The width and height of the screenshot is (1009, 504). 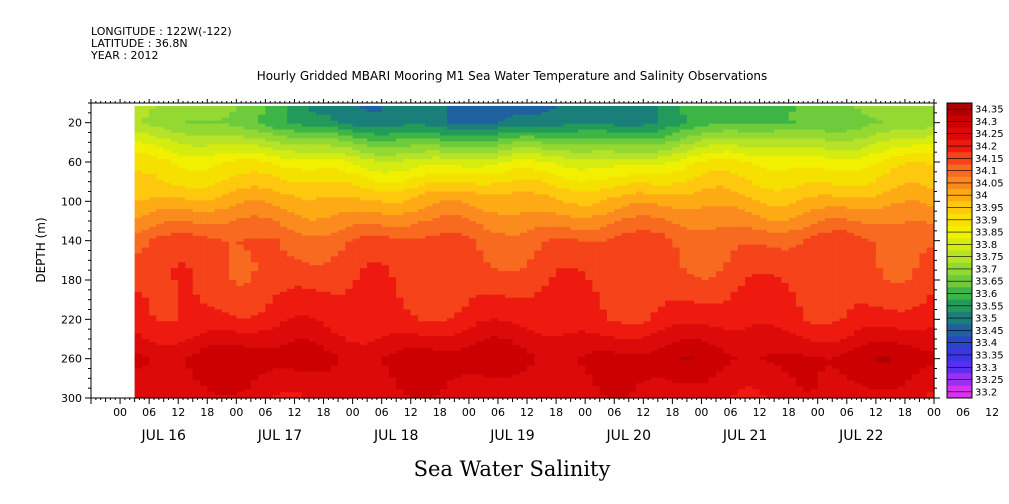 I want to click on latitude-label: LATITUDE : 36.8N, so click(x=139, y=43).